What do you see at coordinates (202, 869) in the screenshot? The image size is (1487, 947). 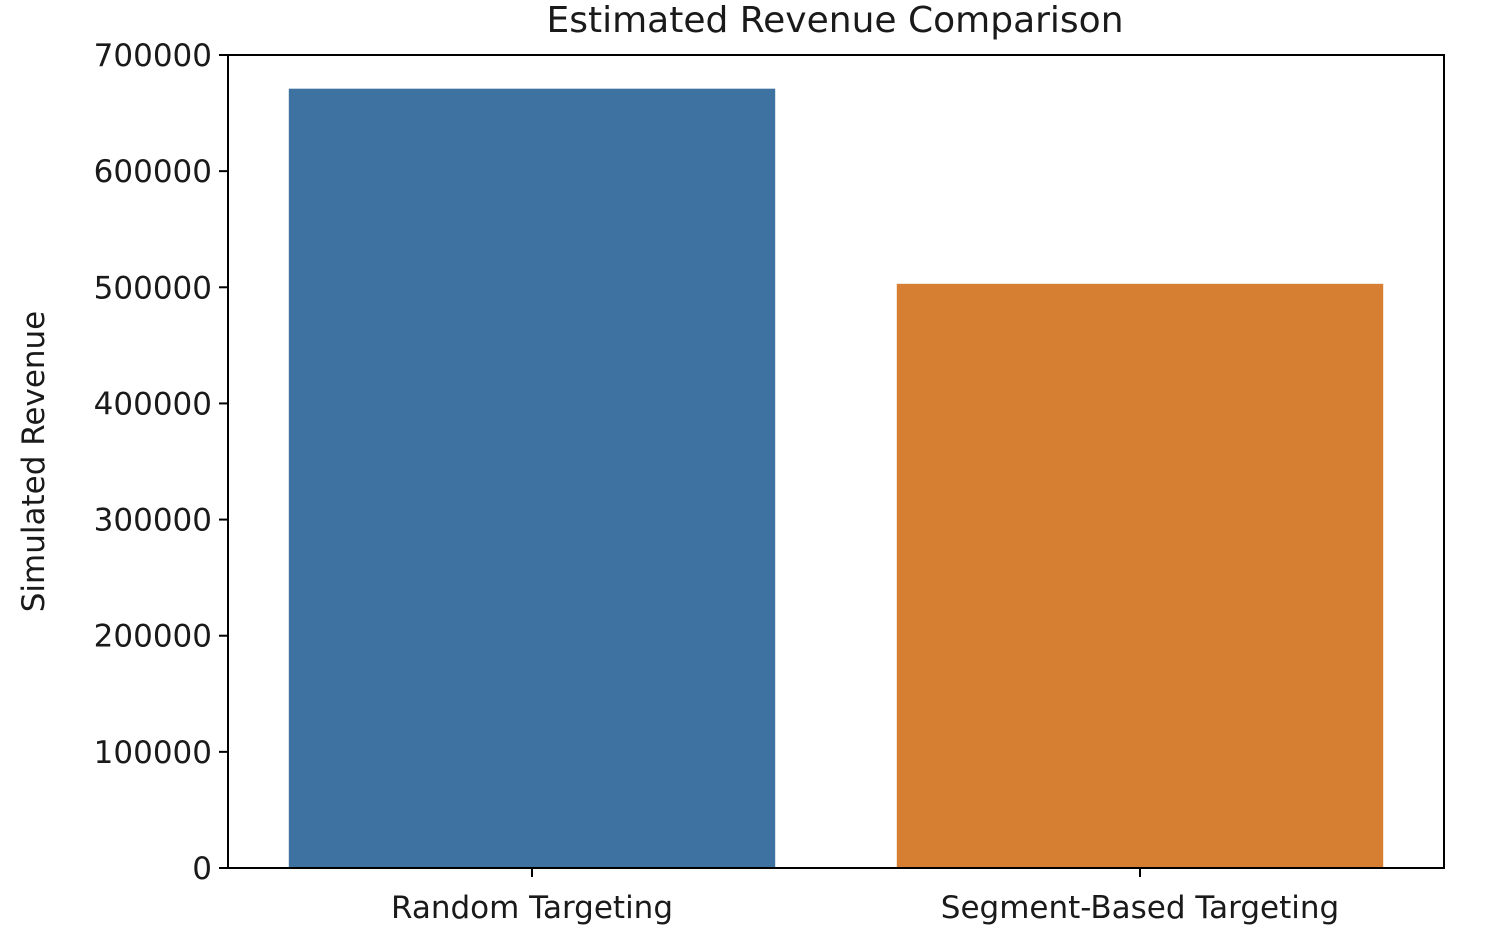 I see `y-tick-label: 0` at bounding box center [202, 869].